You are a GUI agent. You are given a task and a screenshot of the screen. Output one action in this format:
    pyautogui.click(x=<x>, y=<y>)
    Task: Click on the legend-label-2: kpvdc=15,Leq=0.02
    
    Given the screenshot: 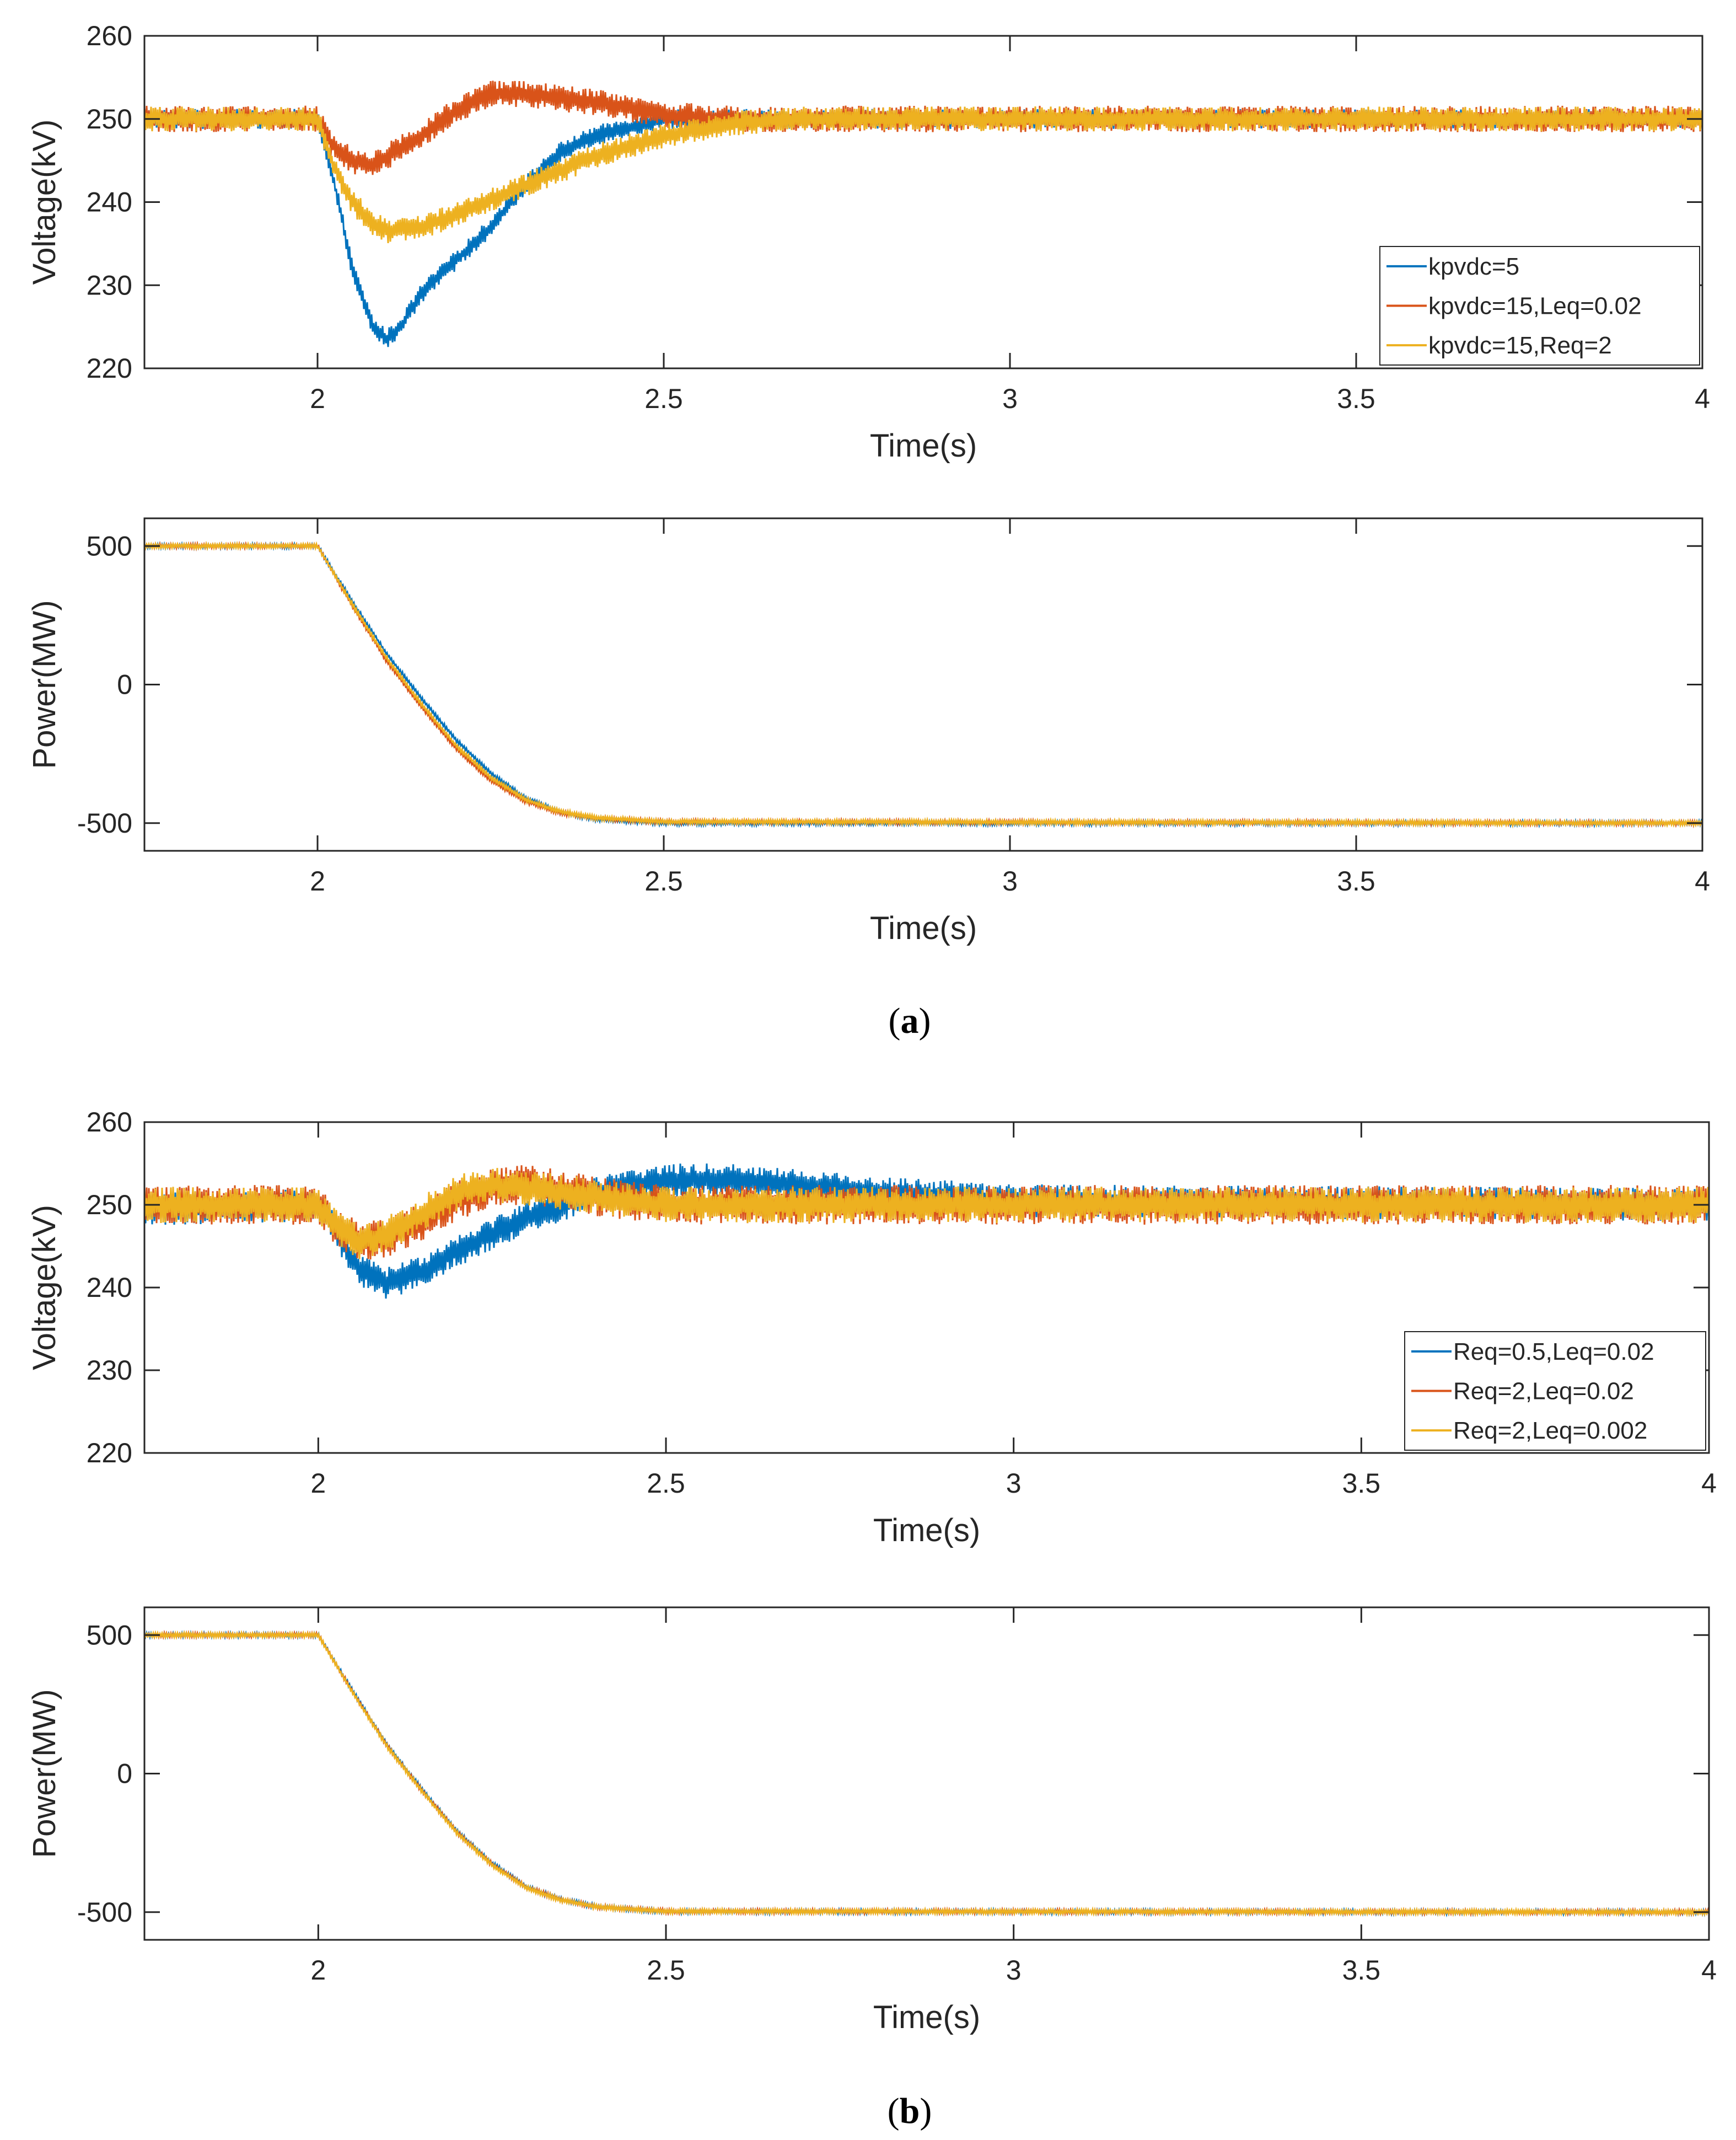 What is the action you would take?
    pyautogui.click(x=1535, y=306)
    